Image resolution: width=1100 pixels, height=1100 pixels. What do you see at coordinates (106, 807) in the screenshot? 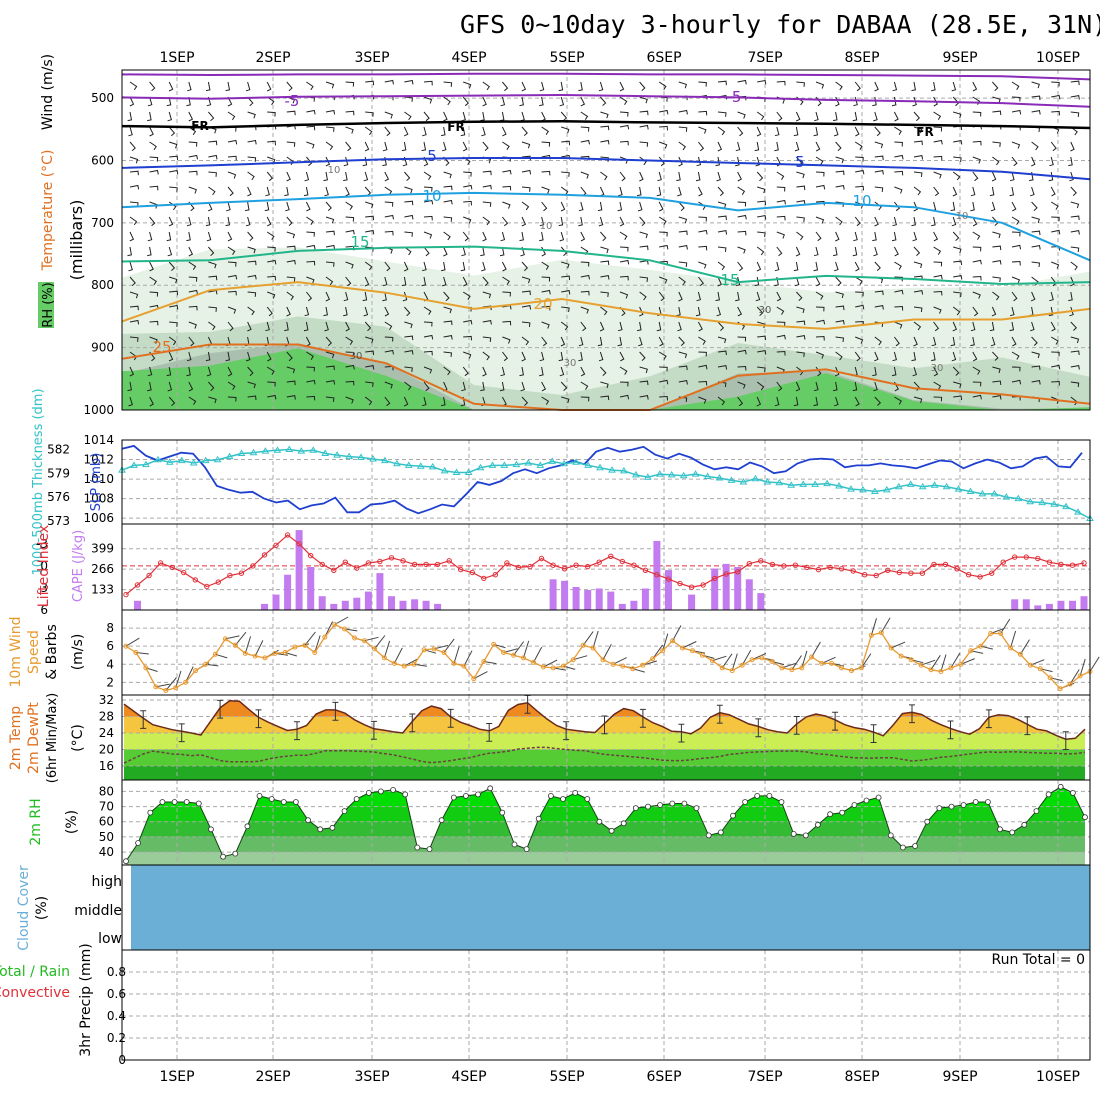
I see `rh-tick-label: 70` at bounding box center [106, 807].